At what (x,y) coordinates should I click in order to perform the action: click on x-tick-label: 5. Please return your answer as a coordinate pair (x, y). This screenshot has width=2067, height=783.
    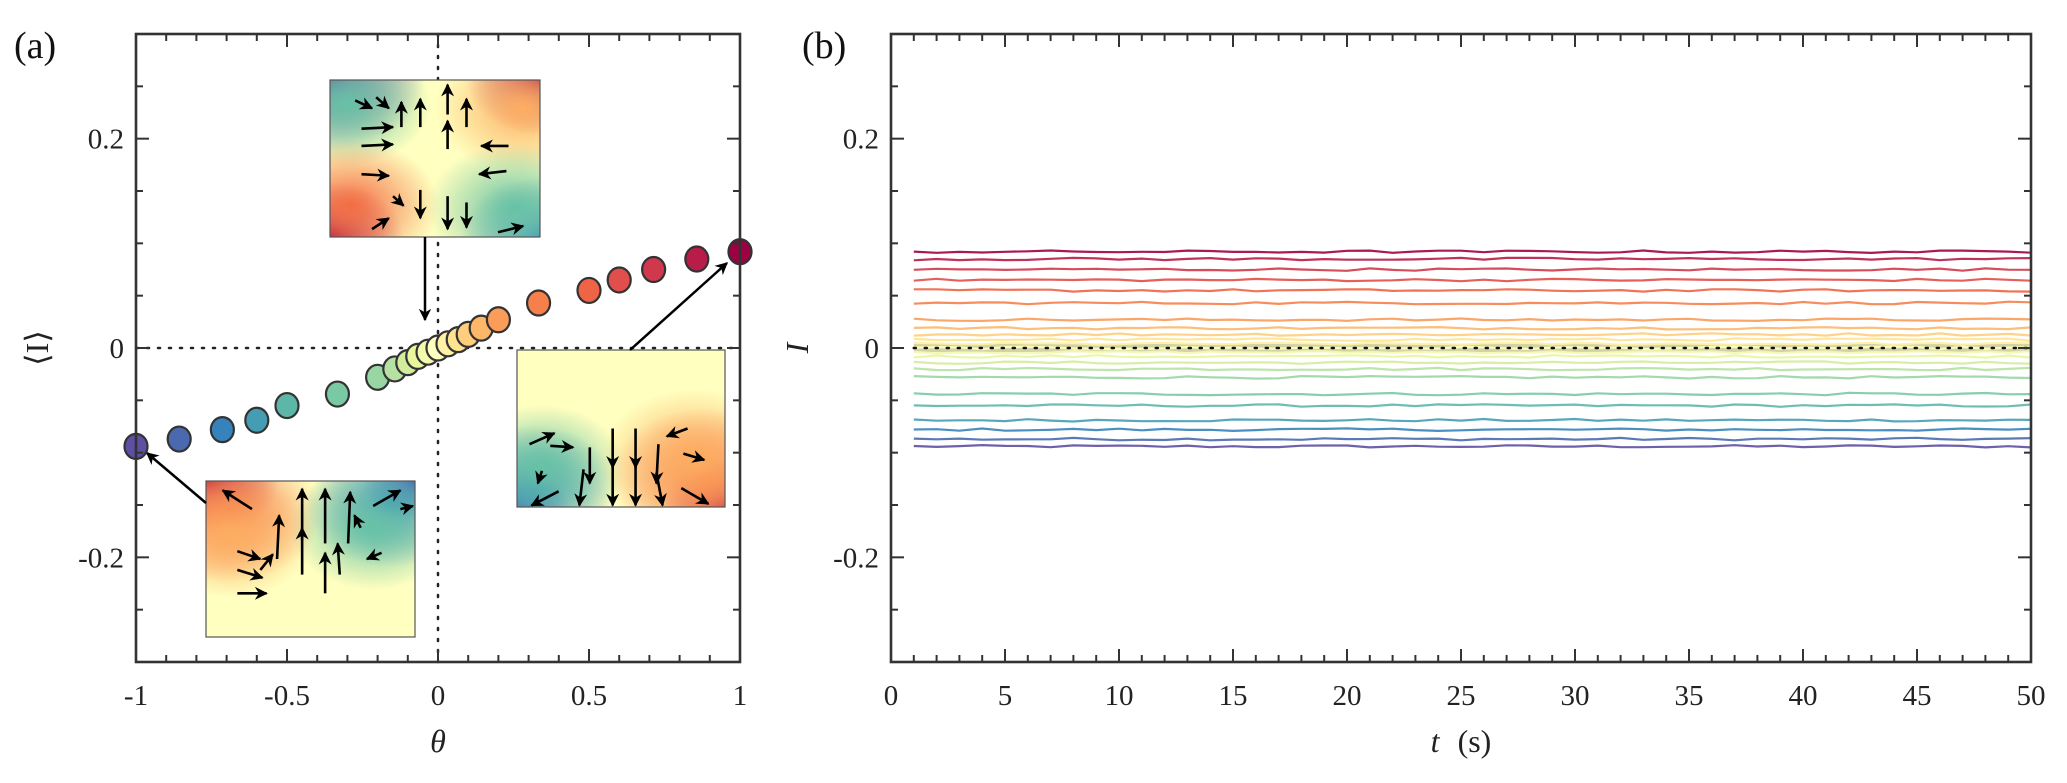
    Looking at the image, I should click on (1005, 696).